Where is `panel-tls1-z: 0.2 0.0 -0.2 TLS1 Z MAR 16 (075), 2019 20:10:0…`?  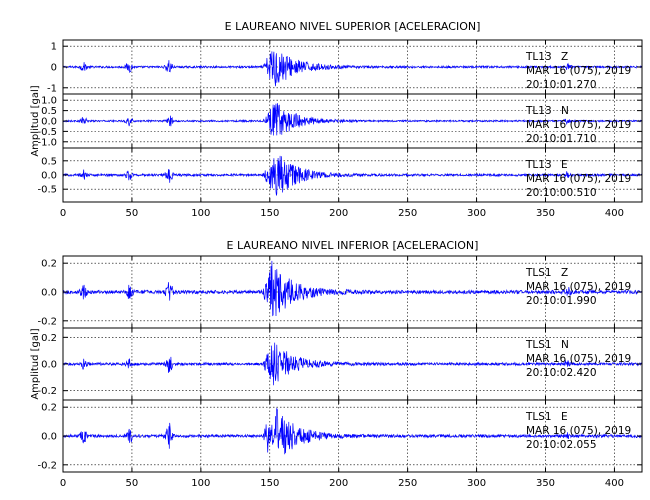
panel-tls1-z: 0.2 0.0 -0.2 TLS1 Z MAR 16 (075), 2019 20:10:0… is located at coordinates (340, 292).